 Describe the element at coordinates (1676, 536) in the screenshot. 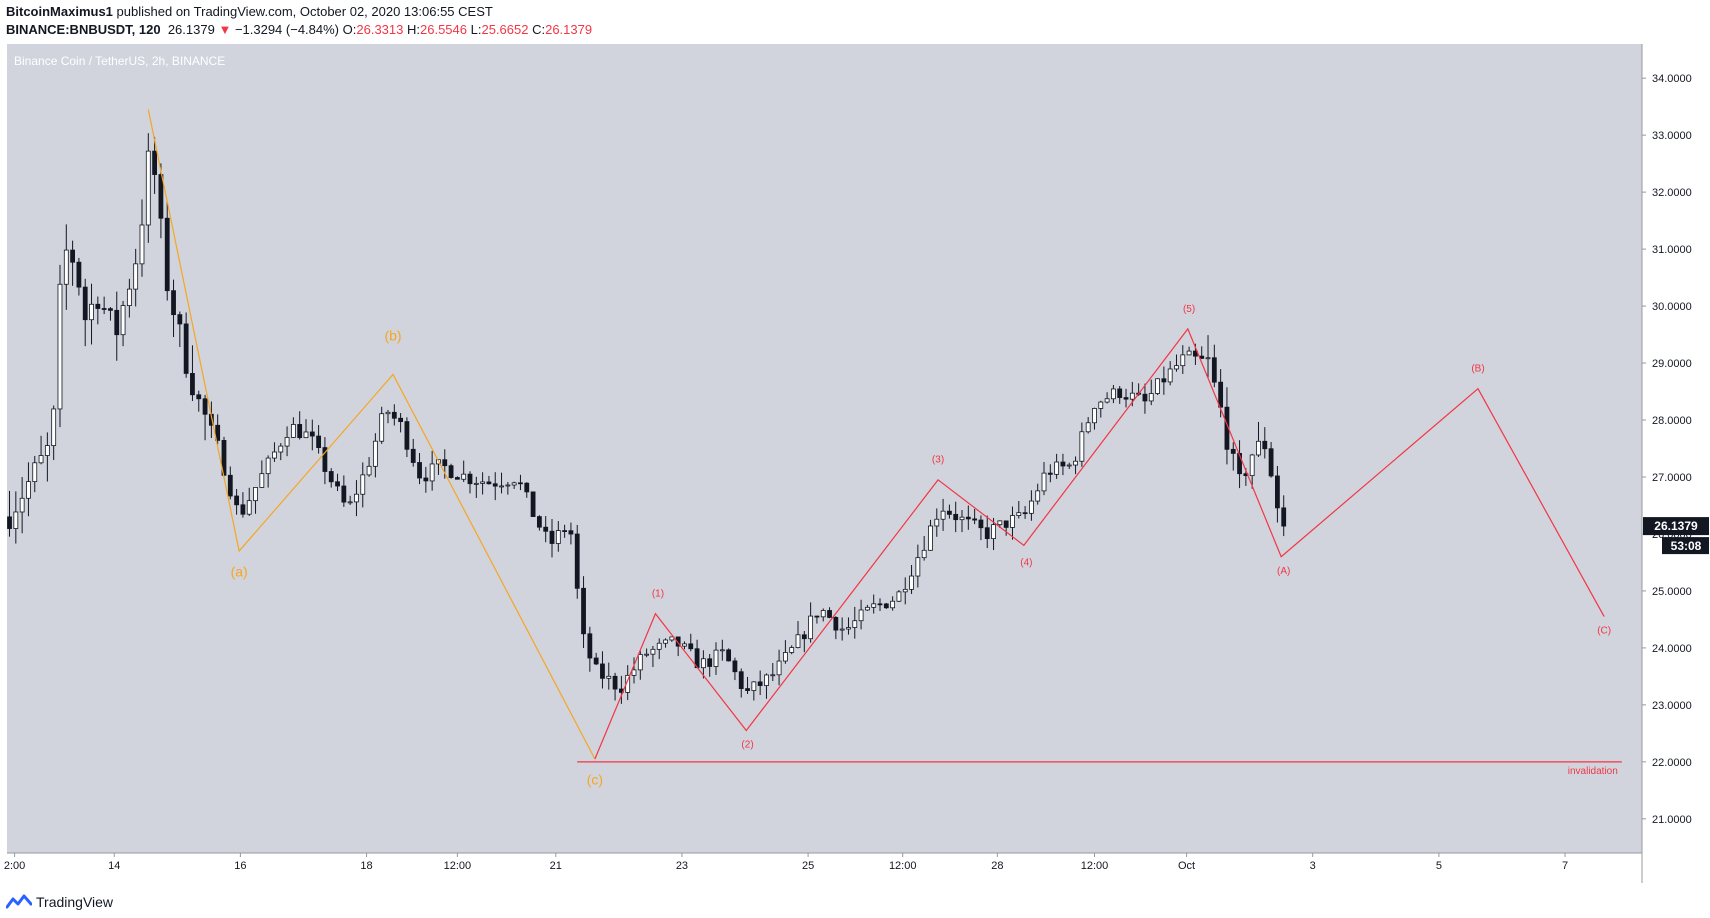

I see `last-price-tag: 26.1379 53:08` at that location.